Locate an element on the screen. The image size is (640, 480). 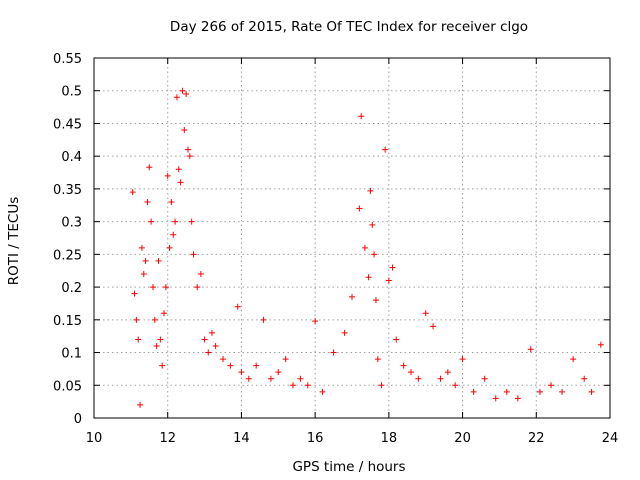
x-tick-label: 20 is located at coordinates (462, 438).